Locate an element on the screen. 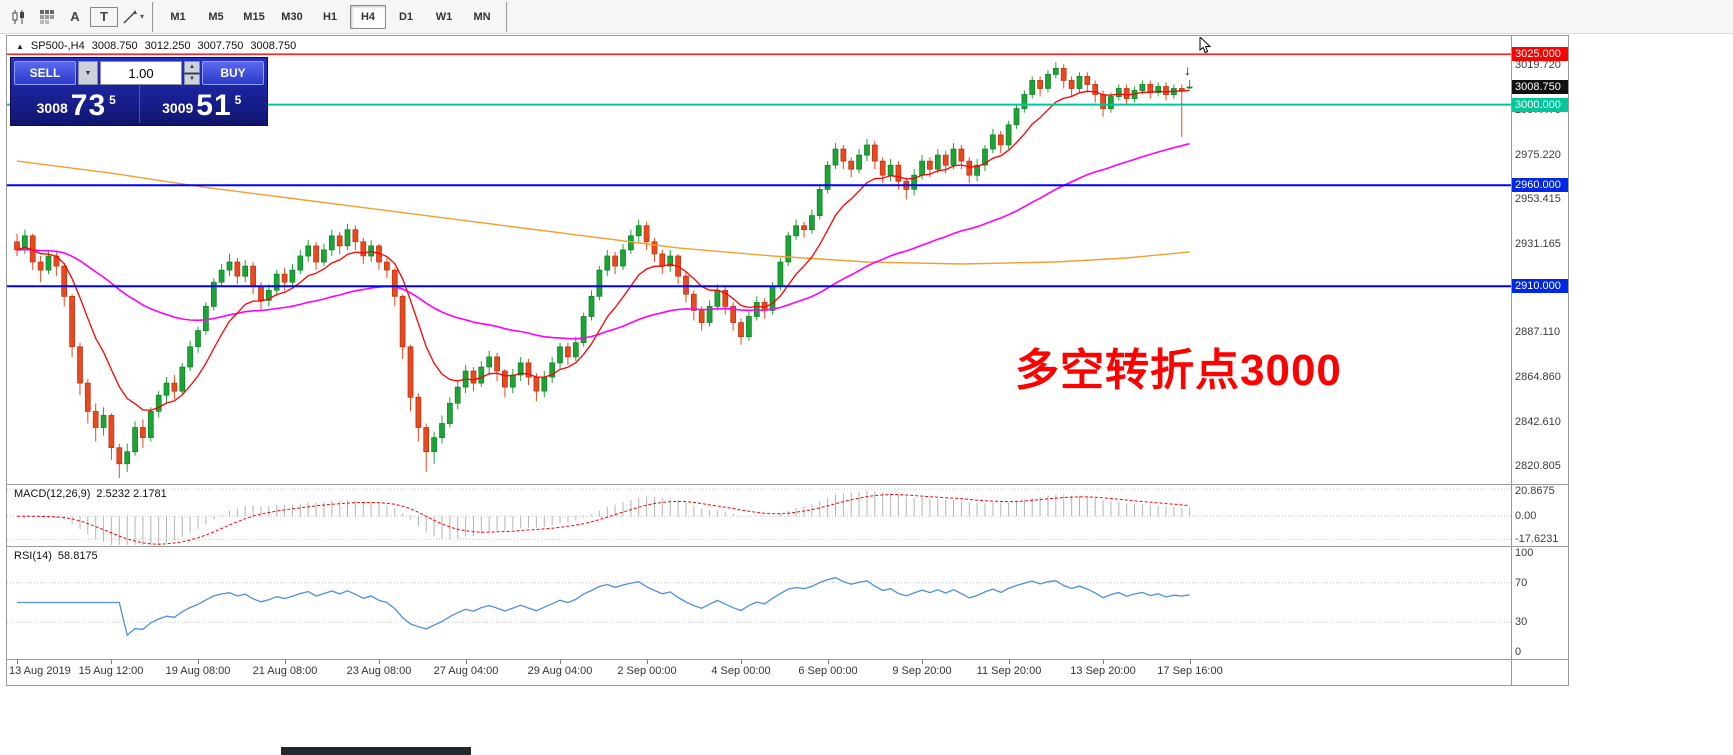  rsi-value: 58.8175 is located at coordinates (77, 556).